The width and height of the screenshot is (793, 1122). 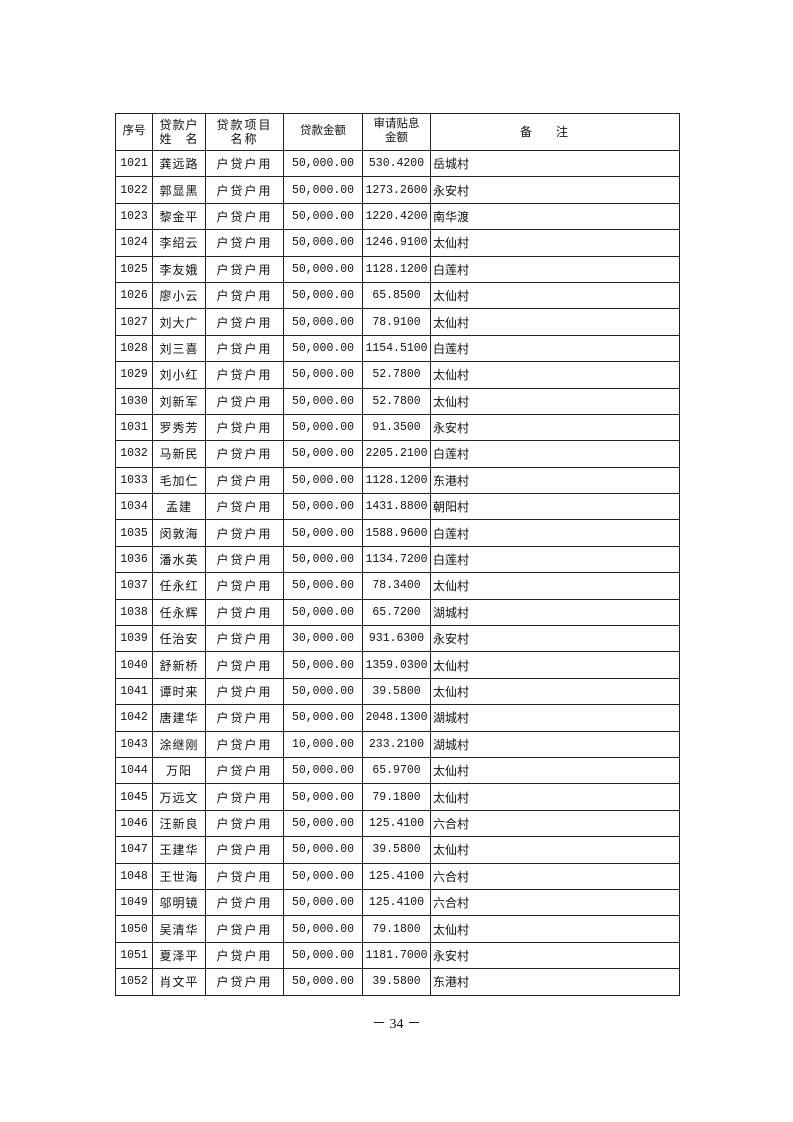 I want to click on table-row: 1044 万阳 户贷户用 50,000.00 65.9700 太仙村, so click(x=397, y=770).